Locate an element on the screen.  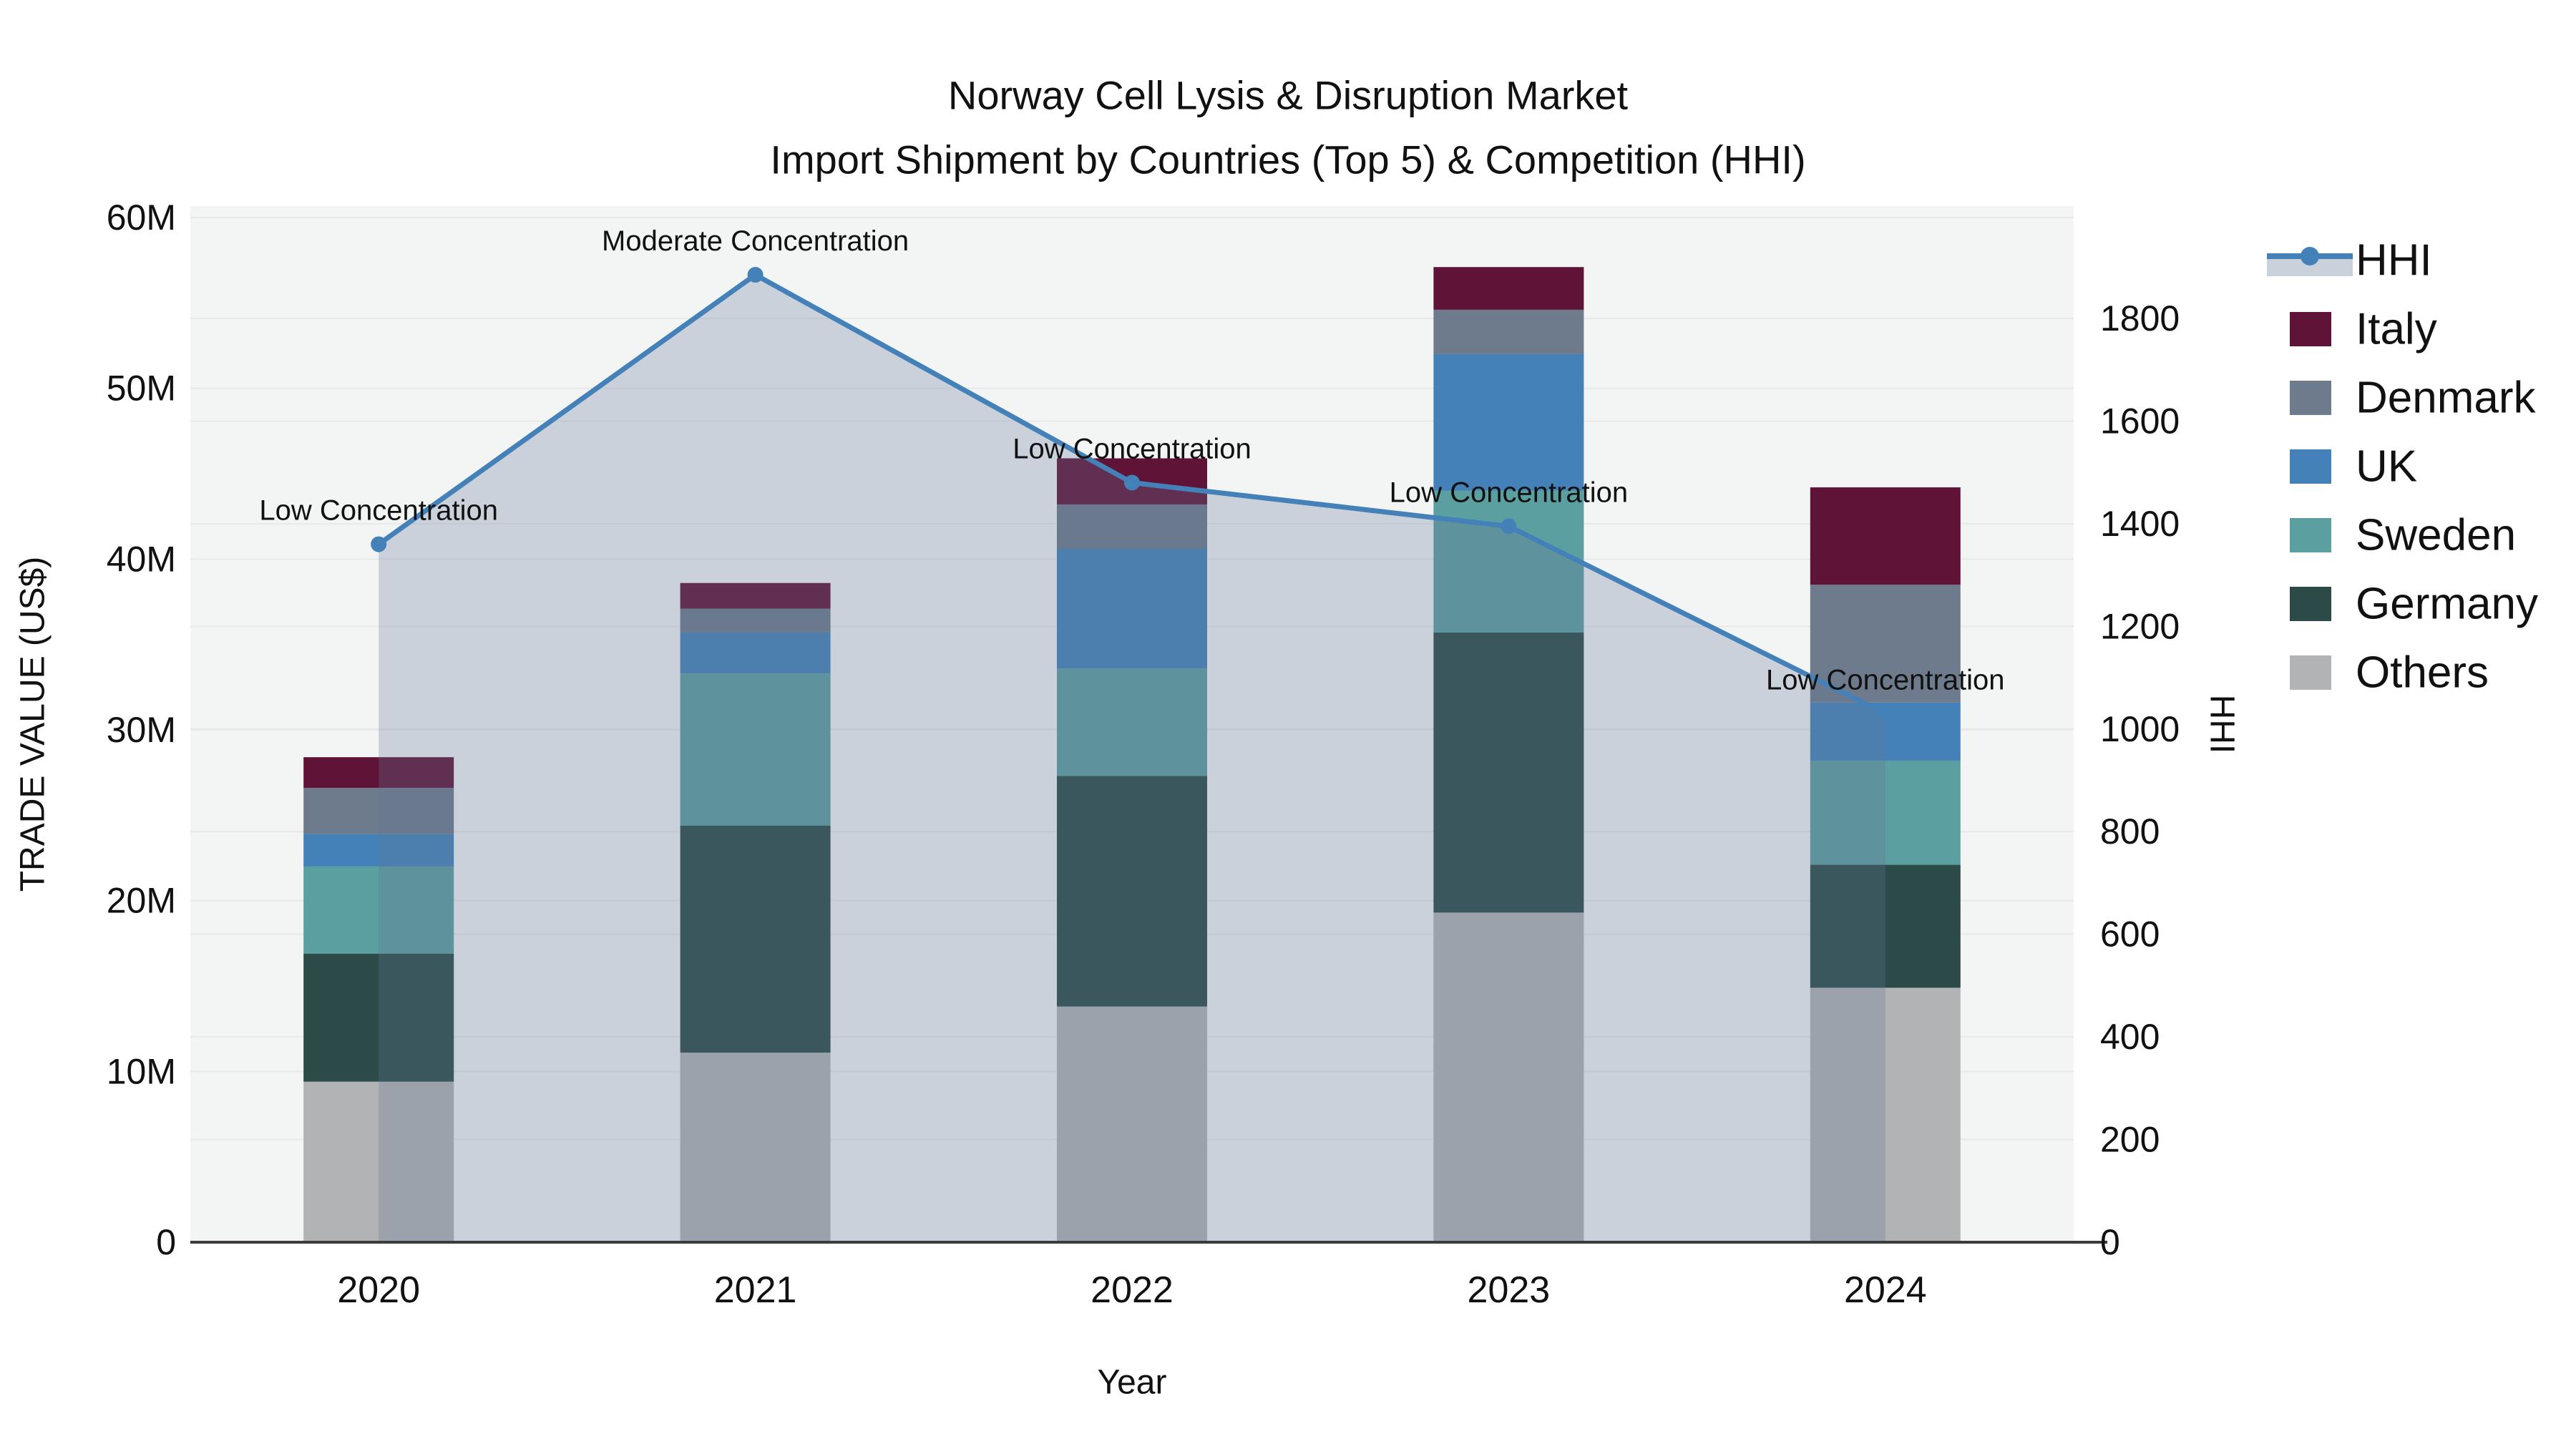
annotation-2021: Moderate Concentration is located at coordinates (755, 241).